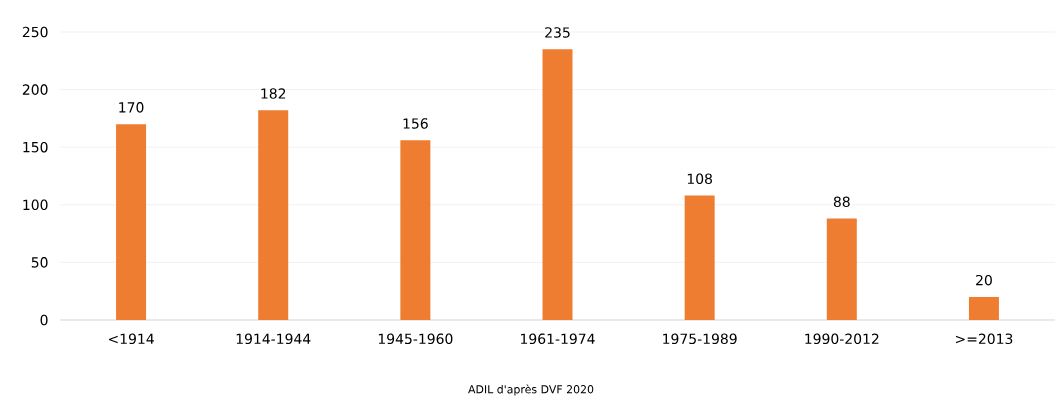  What do you see at coordinates (131, 107) in the screenshot?
I see `data-label: 170` at bounding box center [131, 107].